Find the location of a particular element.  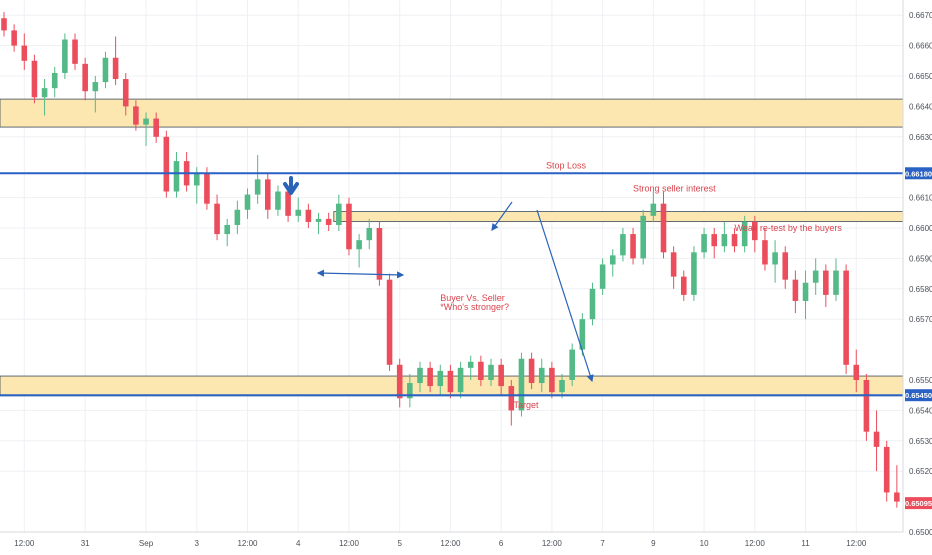

y-tick-label: 0.65000 is located at coordinates (920, 532).